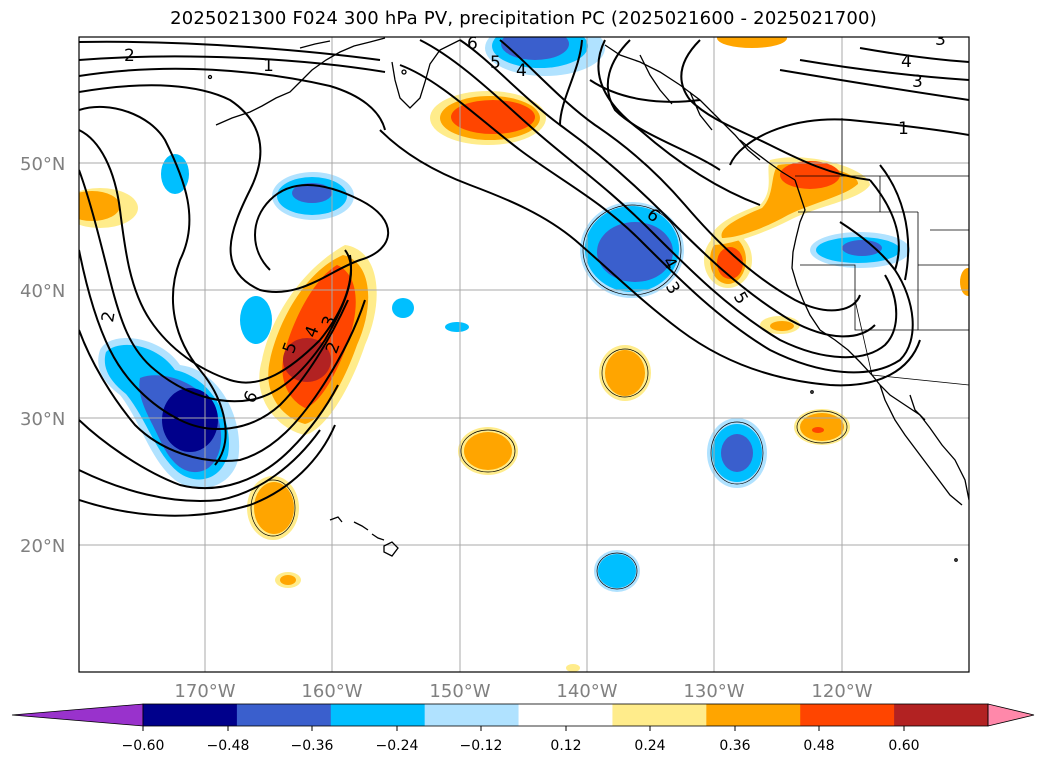 This screenshot has height=765, width=1047. What do you see at coordinates (713, 691) in the screenshot?
I see `lon-label: 130°W` at bounding box center [713, 691].